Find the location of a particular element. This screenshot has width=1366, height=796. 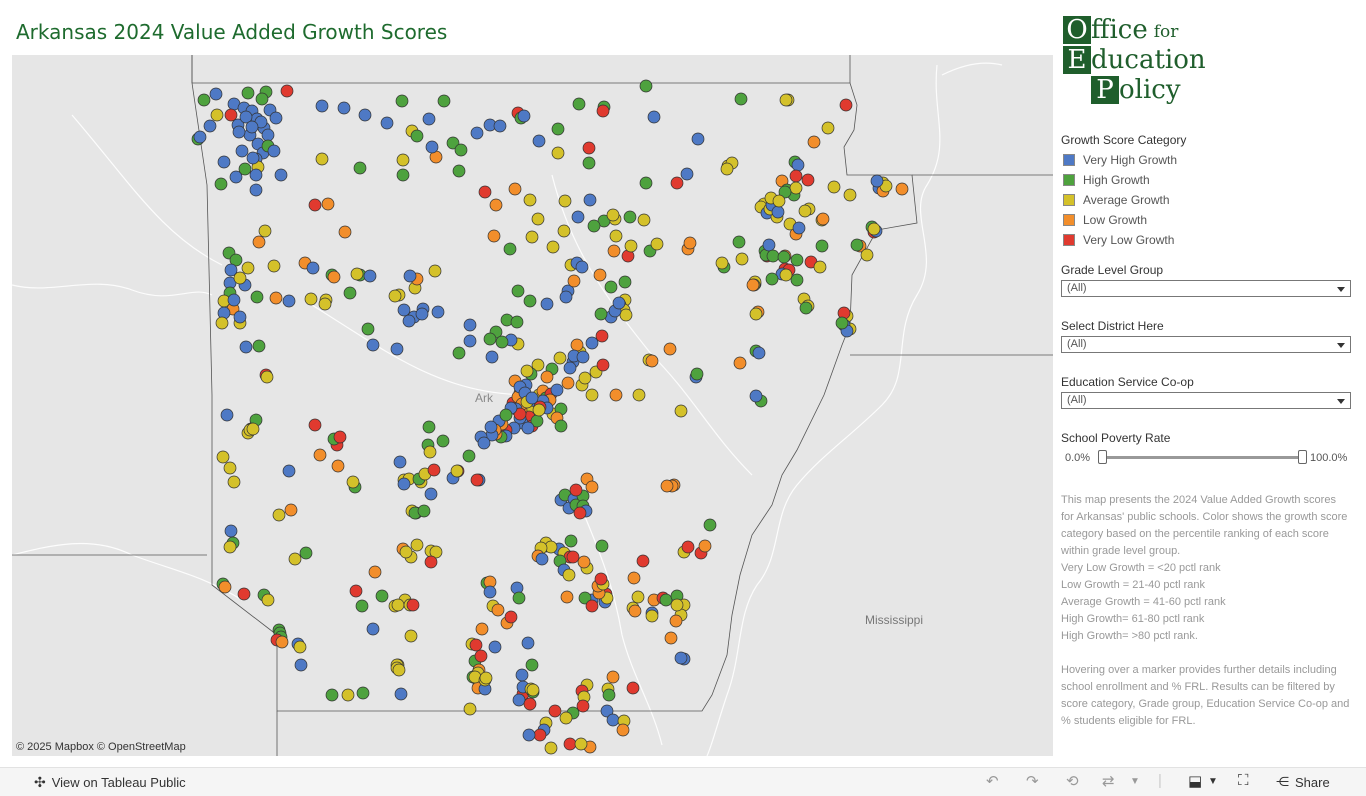

view-on-tableau-link: ✣ View on Tableau Public is located at coordinates (110, 782).